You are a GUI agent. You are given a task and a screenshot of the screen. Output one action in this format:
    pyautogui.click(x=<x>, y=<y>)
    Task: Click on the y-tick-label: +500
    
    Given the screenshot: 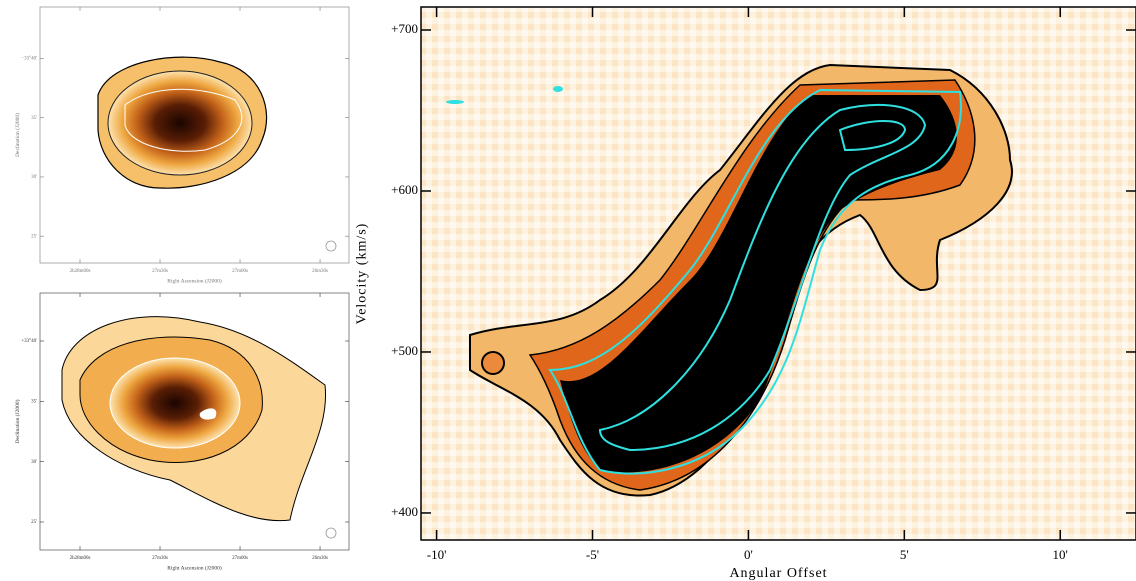 What is the action you would take?
    pyautogui.click(x=404, y=350)
    